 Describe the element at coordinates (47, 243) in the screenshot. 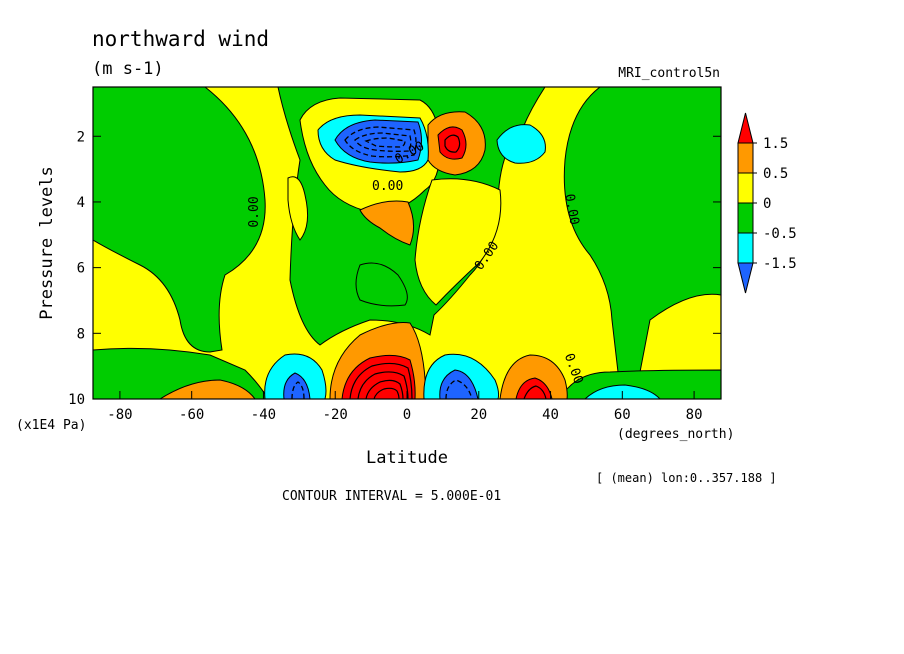

I see `y-axis-label: Pressure levels` at that location.